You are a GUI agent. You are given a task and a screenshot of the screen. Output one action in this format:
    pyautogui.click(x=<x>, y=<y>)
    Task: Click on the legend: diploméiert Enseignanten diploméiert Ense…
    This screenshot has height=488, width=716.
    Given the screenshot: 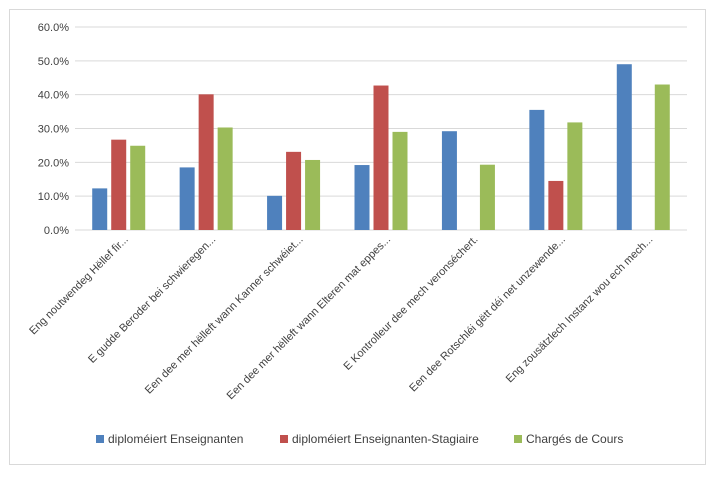 What is the action you would take?
    pyautogui.click(x=359, y=439)
    